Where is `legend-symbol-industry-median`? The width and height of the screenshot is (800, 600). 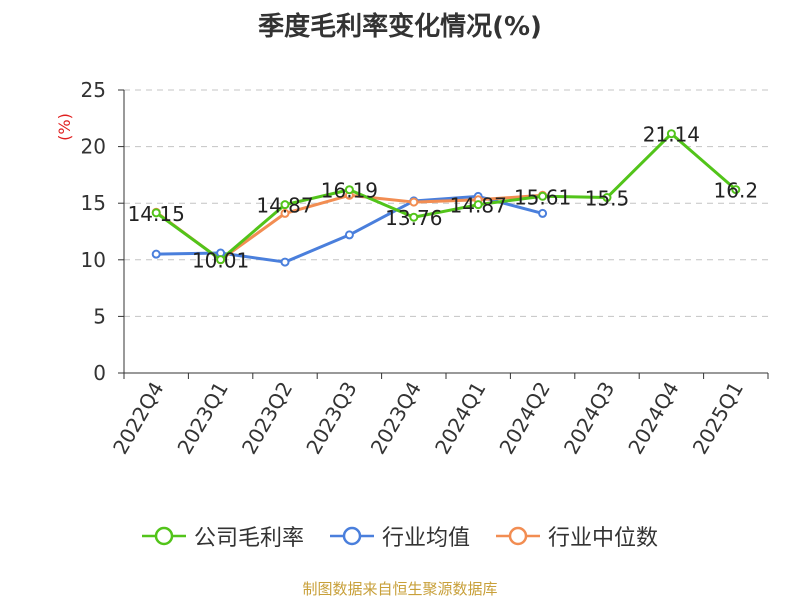
legend-symbol-industry-median is located at coordinates (518, 536).